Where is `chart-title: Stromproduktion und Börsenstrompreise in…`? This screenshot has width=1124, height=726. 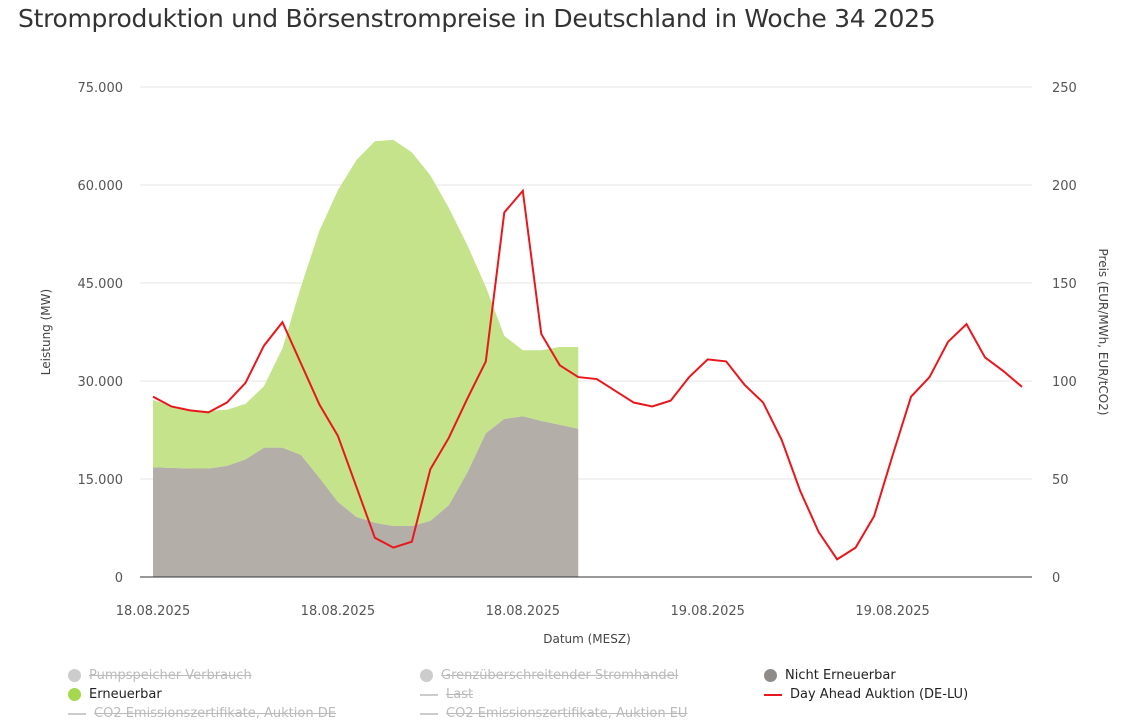 chart-title: Stromproduktion und Börsenstrompreise in… is located at coordinates (477, 18).